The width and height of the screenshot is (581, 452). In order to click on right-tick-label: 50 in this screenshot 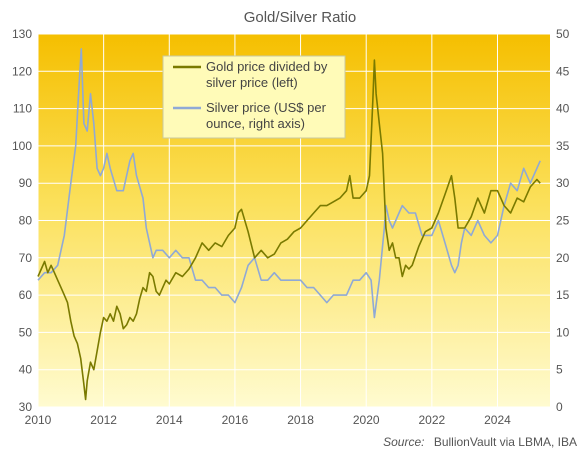, I will do `click(563, 34)`.